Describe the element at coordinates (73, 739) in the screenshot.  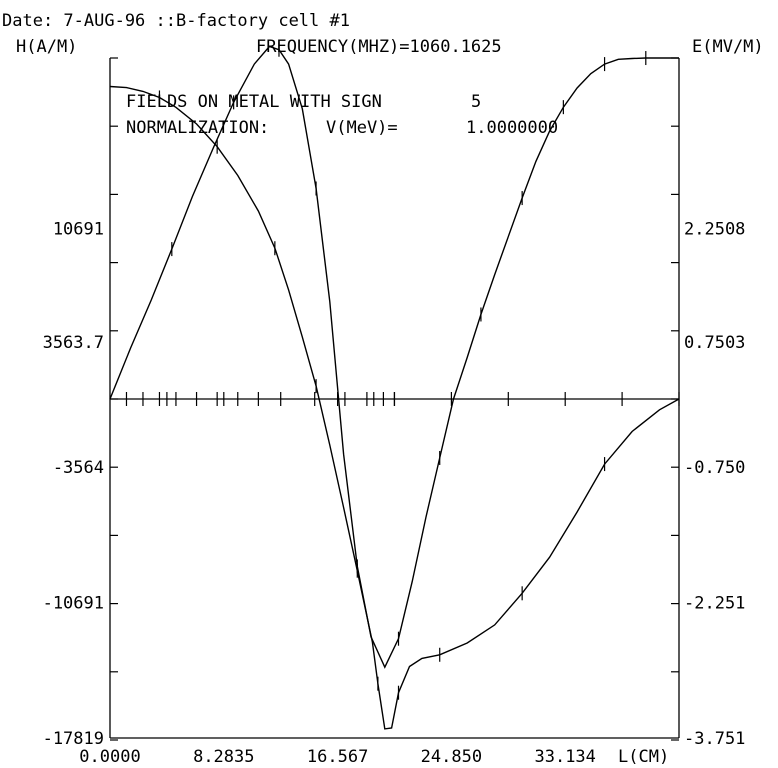
I see `left-tick-label: -17819` at that location.